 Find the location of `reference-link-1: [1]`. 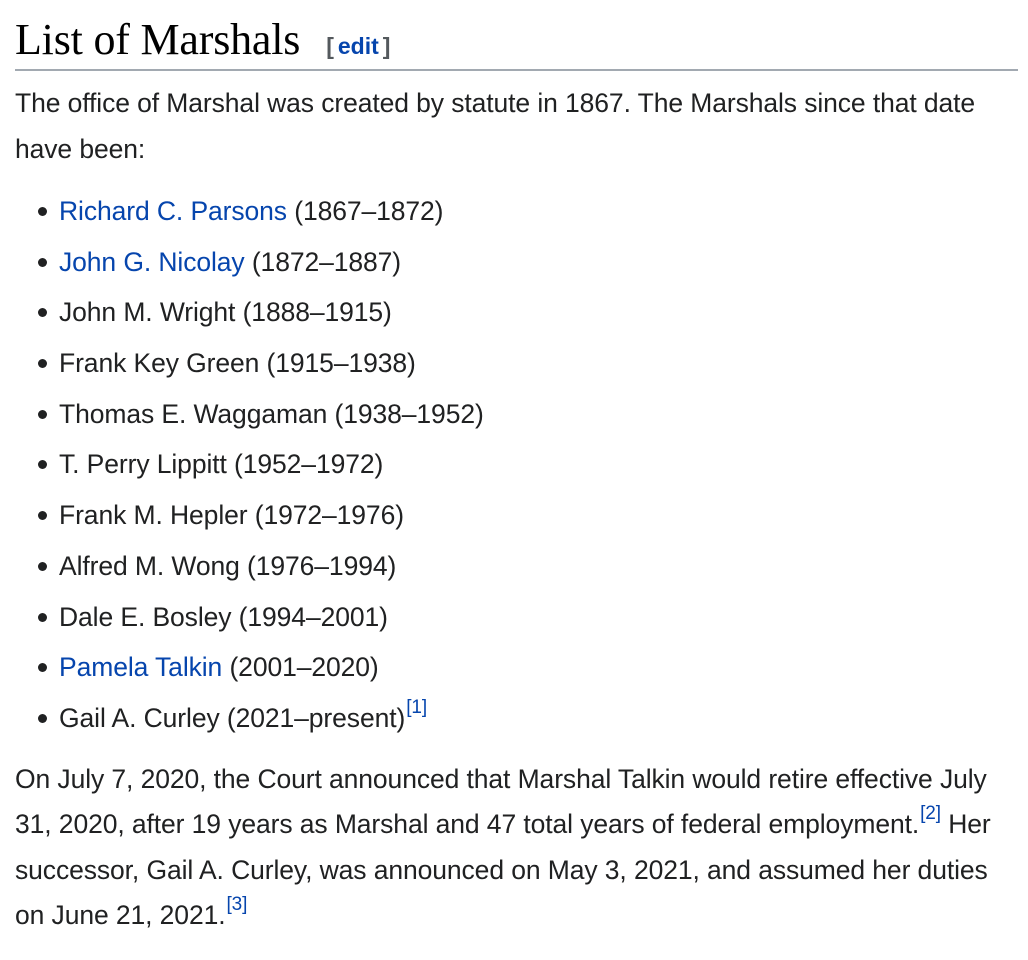

reference-link-1: [1] is located at coordinates (417, 707).